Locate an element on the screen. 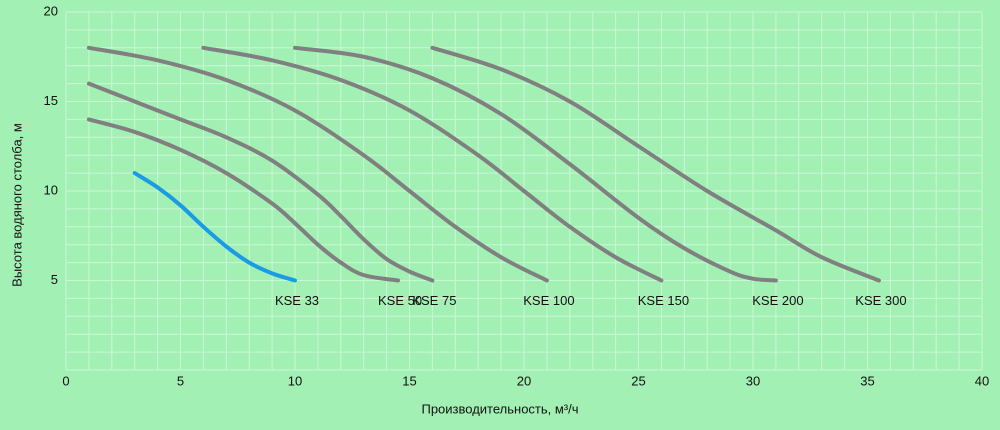 The height and width of the screenshot is (430, 1000). x-tick-label: 0 is located at coordinates (65, 380).